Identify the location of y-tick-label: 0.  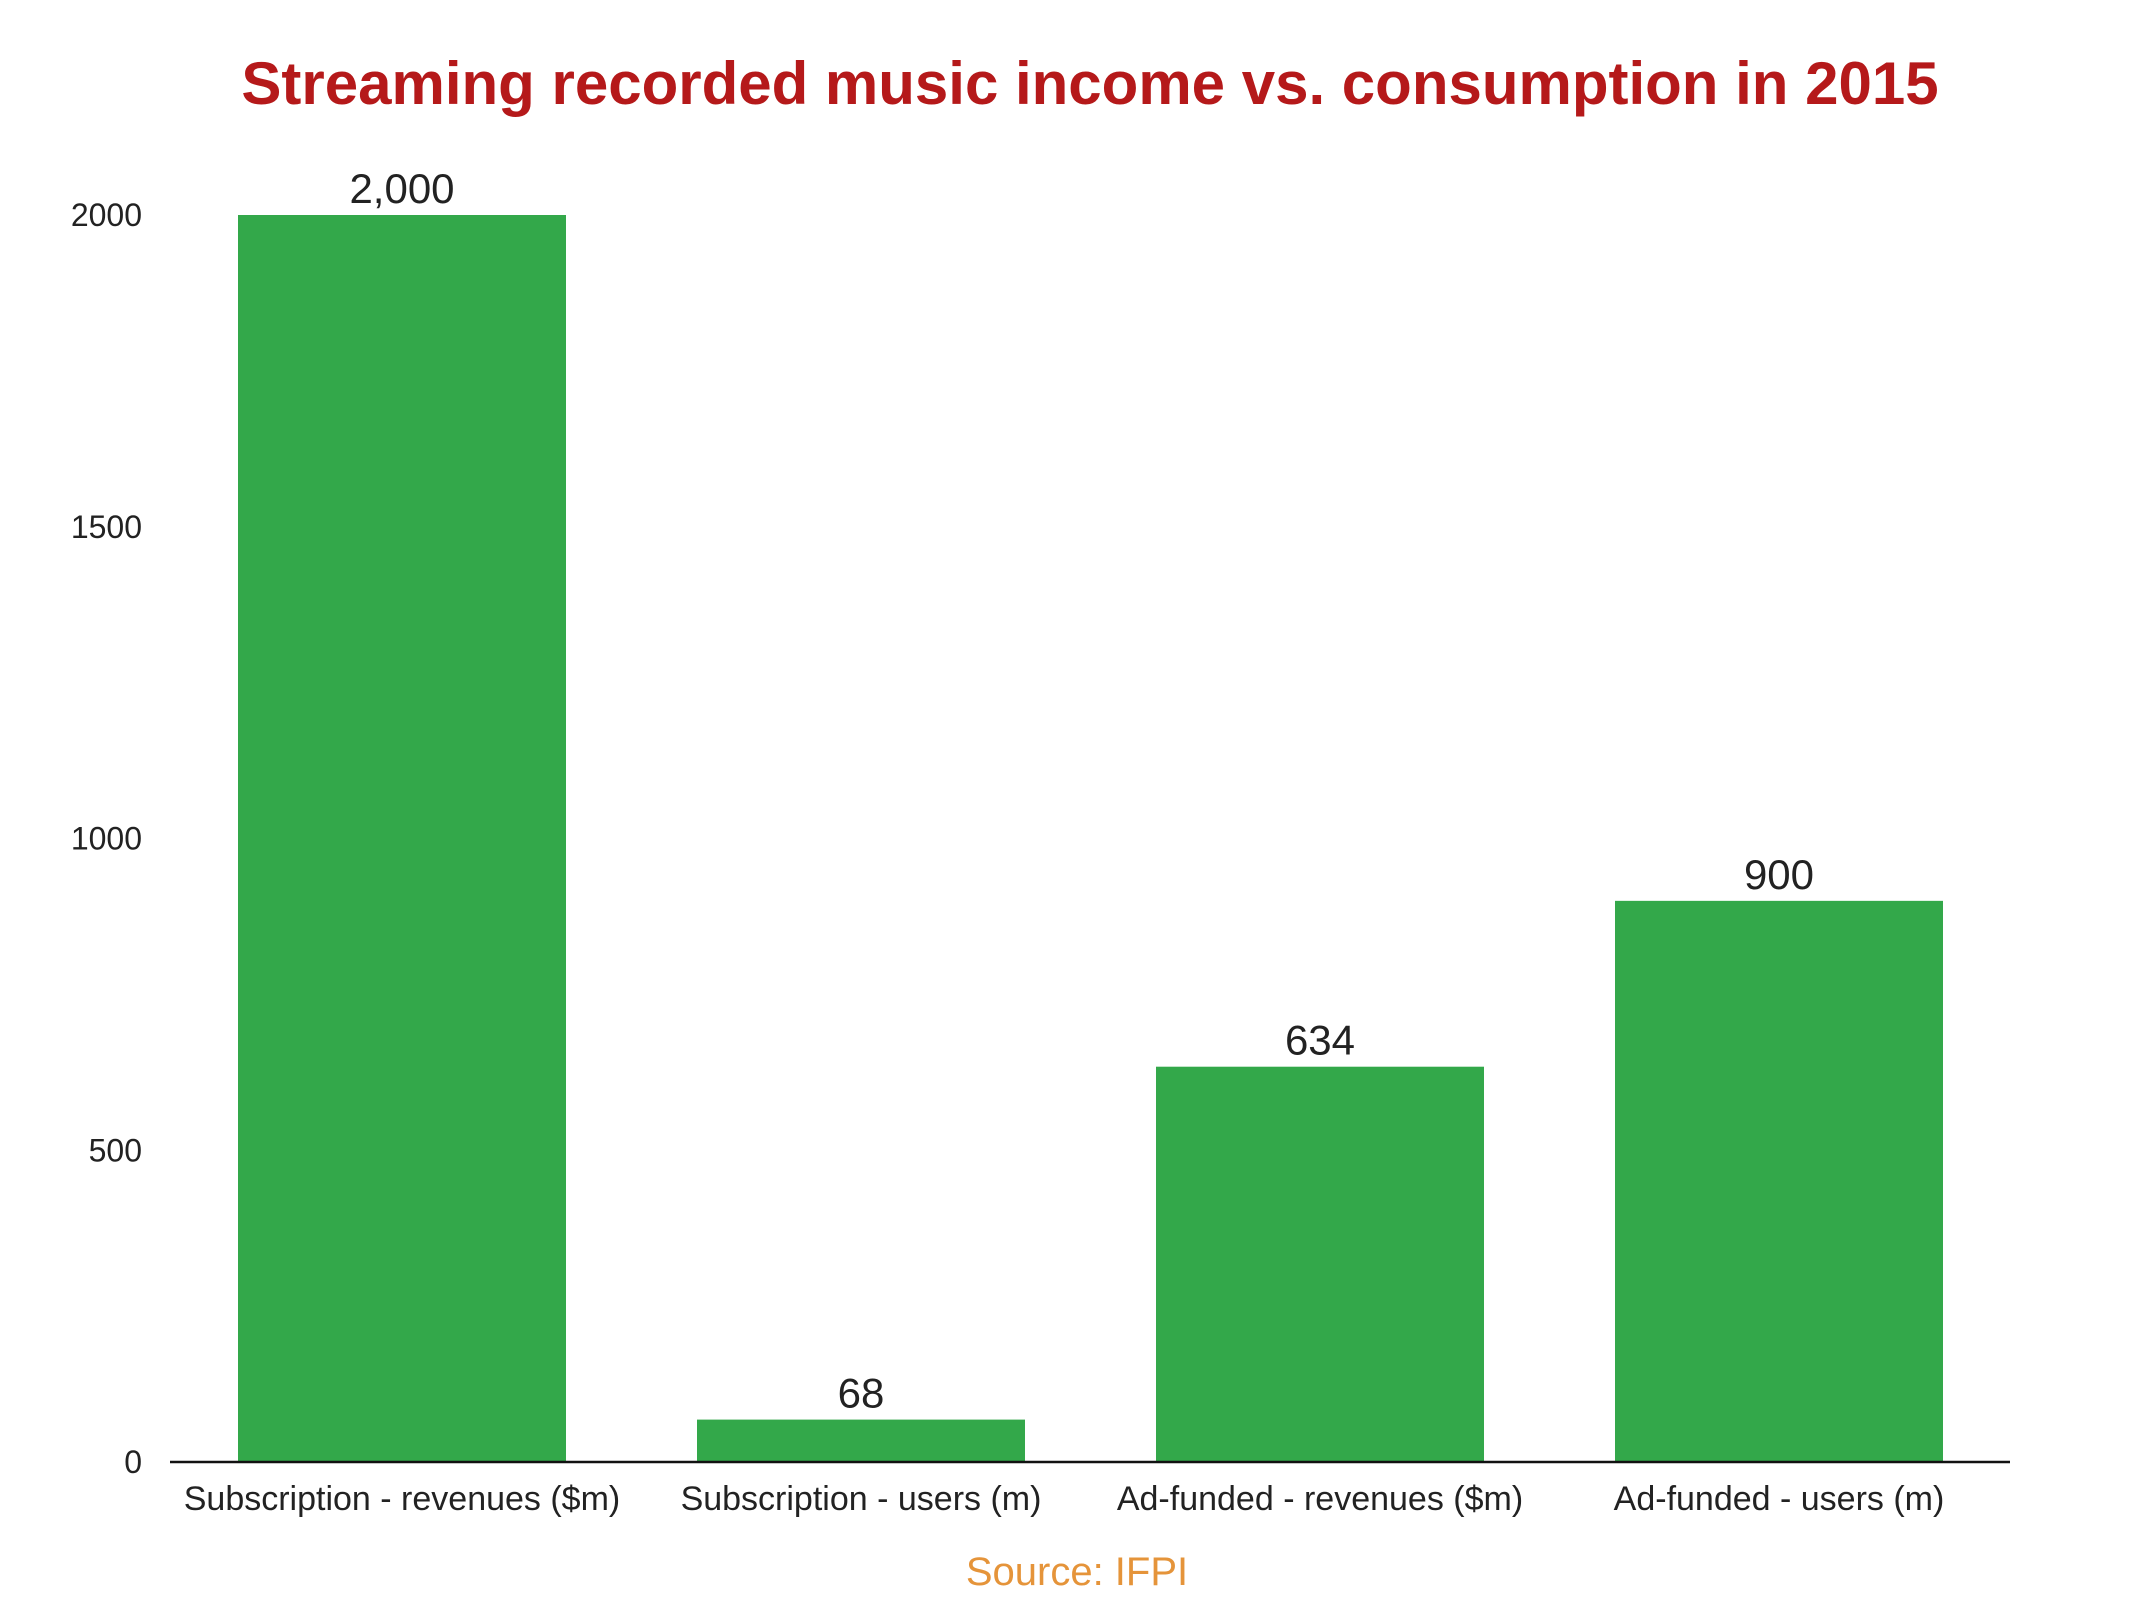
(133, 1462).